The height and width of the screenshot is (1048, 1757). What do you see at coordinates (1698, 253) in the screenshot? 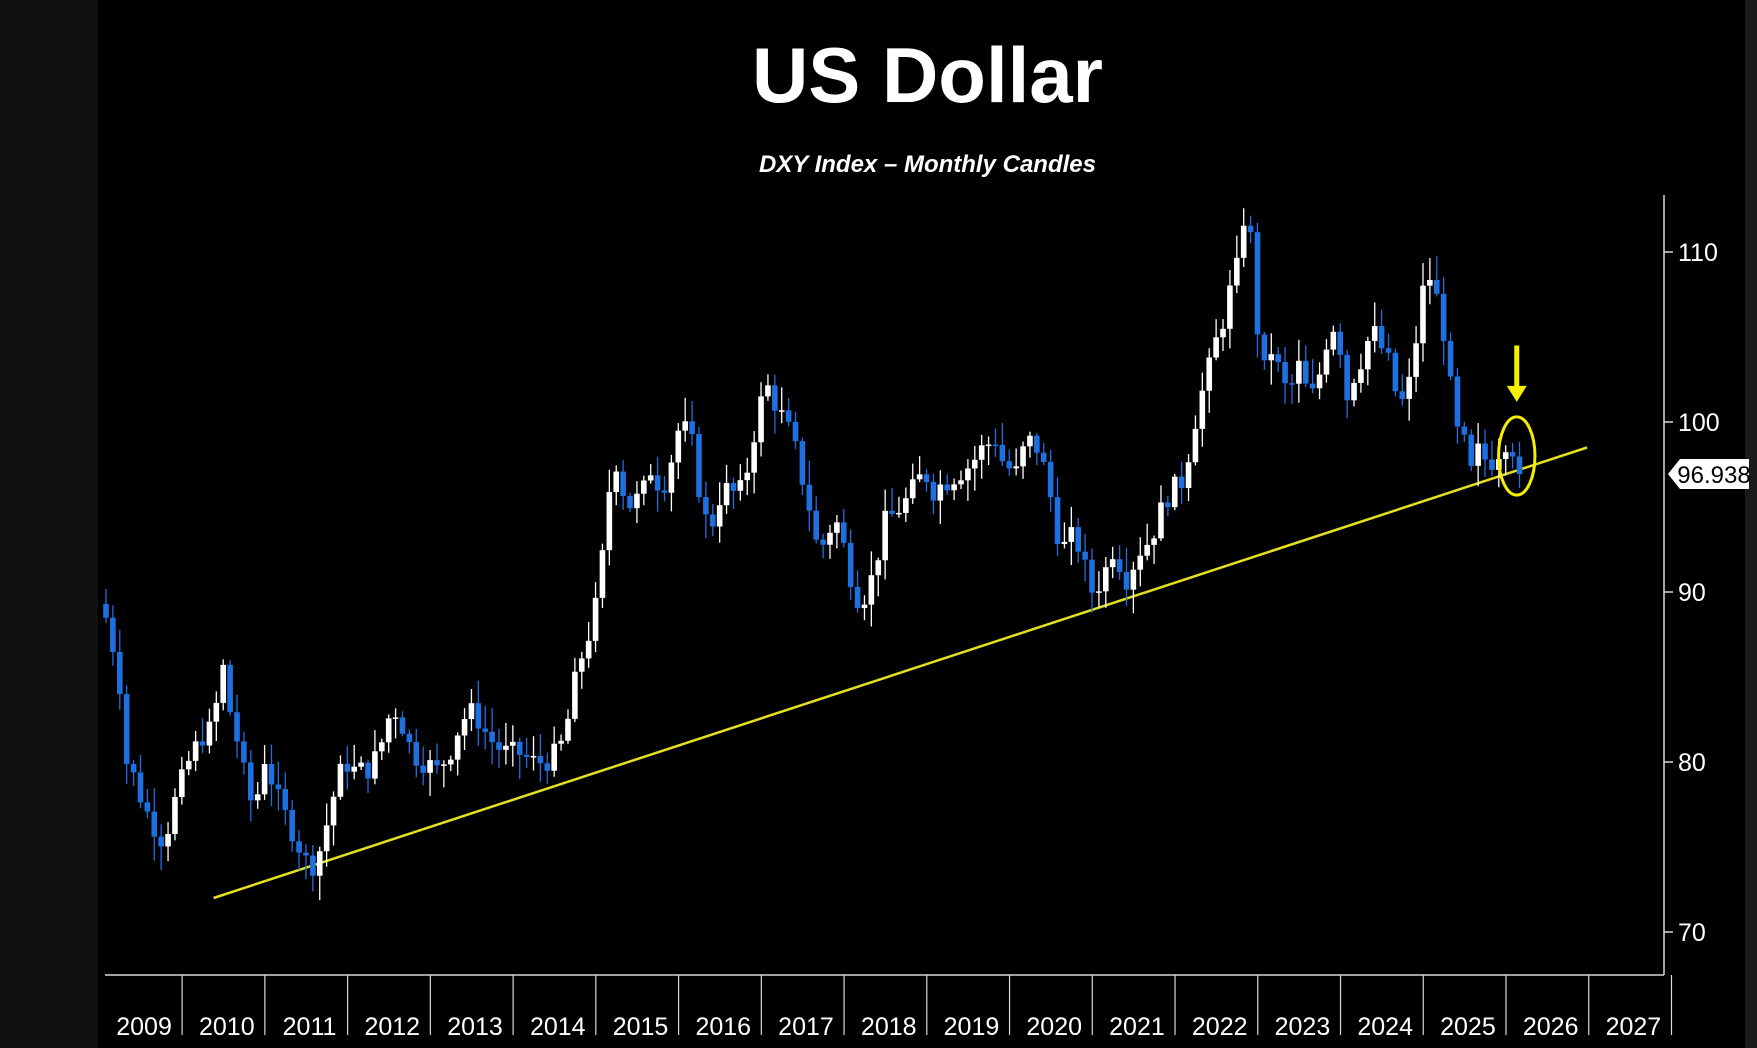
I see `y-tick-label: 110` at bounding box center [1698, 253].